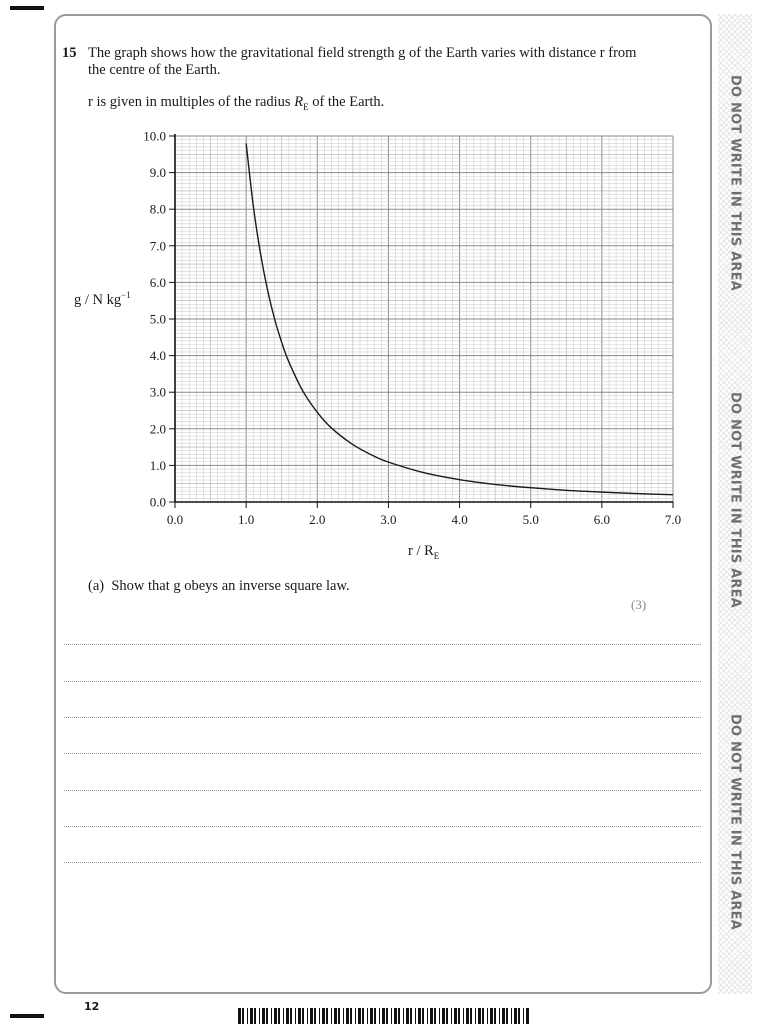  What do you see at coordinates (158, 355) in the screenshot?
I see `y-tick-label: 4.0` at bounding box center [158, 355].